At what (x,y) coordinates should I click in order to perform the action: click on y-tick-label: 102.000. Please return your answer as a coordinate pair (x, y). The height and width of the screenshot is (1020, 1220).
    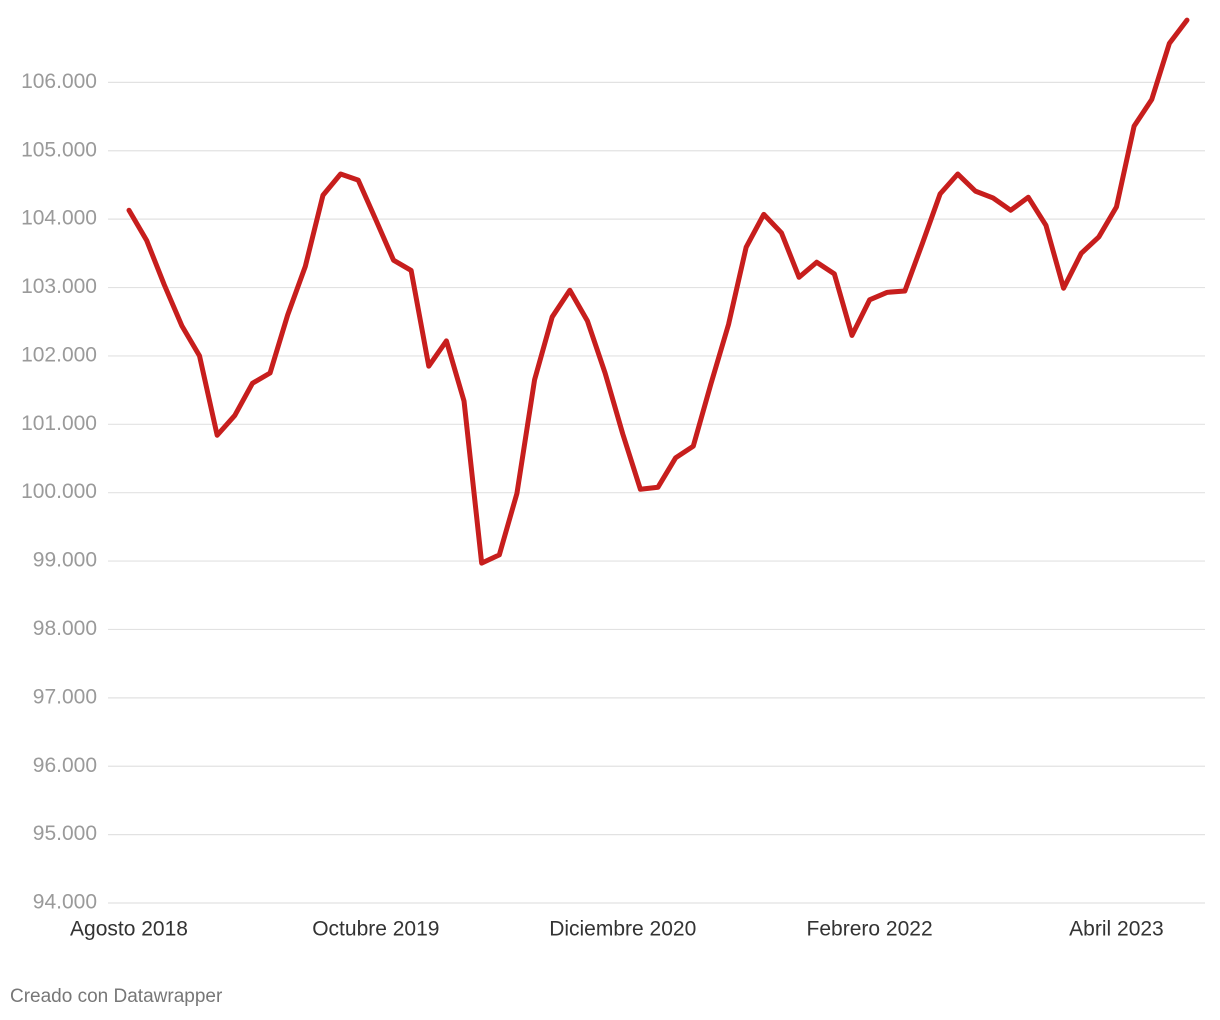
    Looking at the image, I should click on (59, 354).